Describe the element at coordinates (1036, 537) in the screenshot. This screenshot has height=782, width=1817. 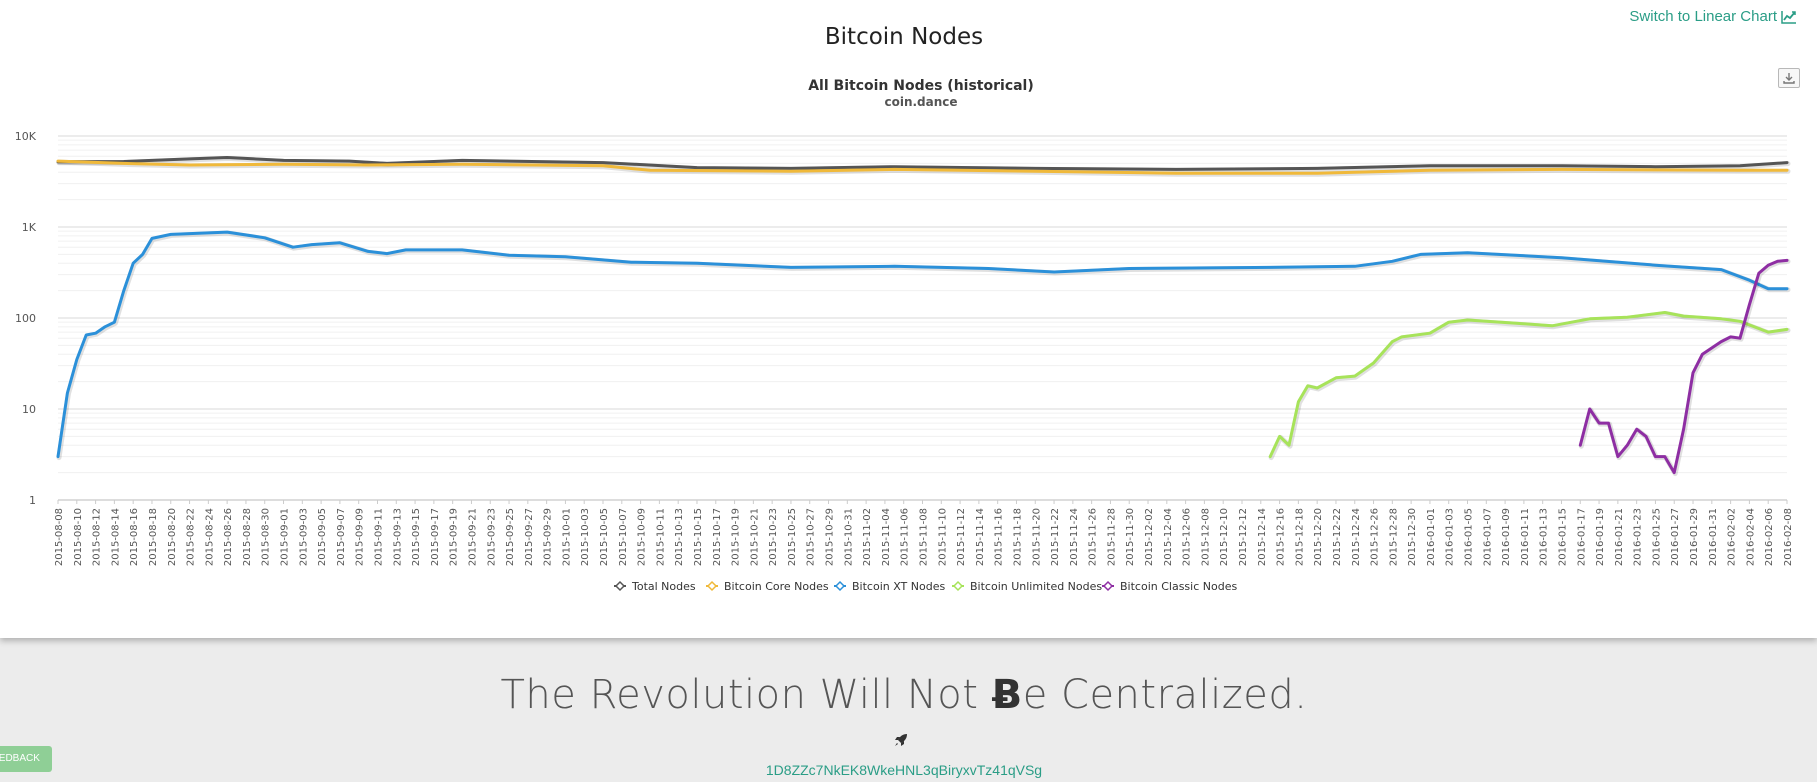
I see `x-tick-label: 2015-11-20` at that location.